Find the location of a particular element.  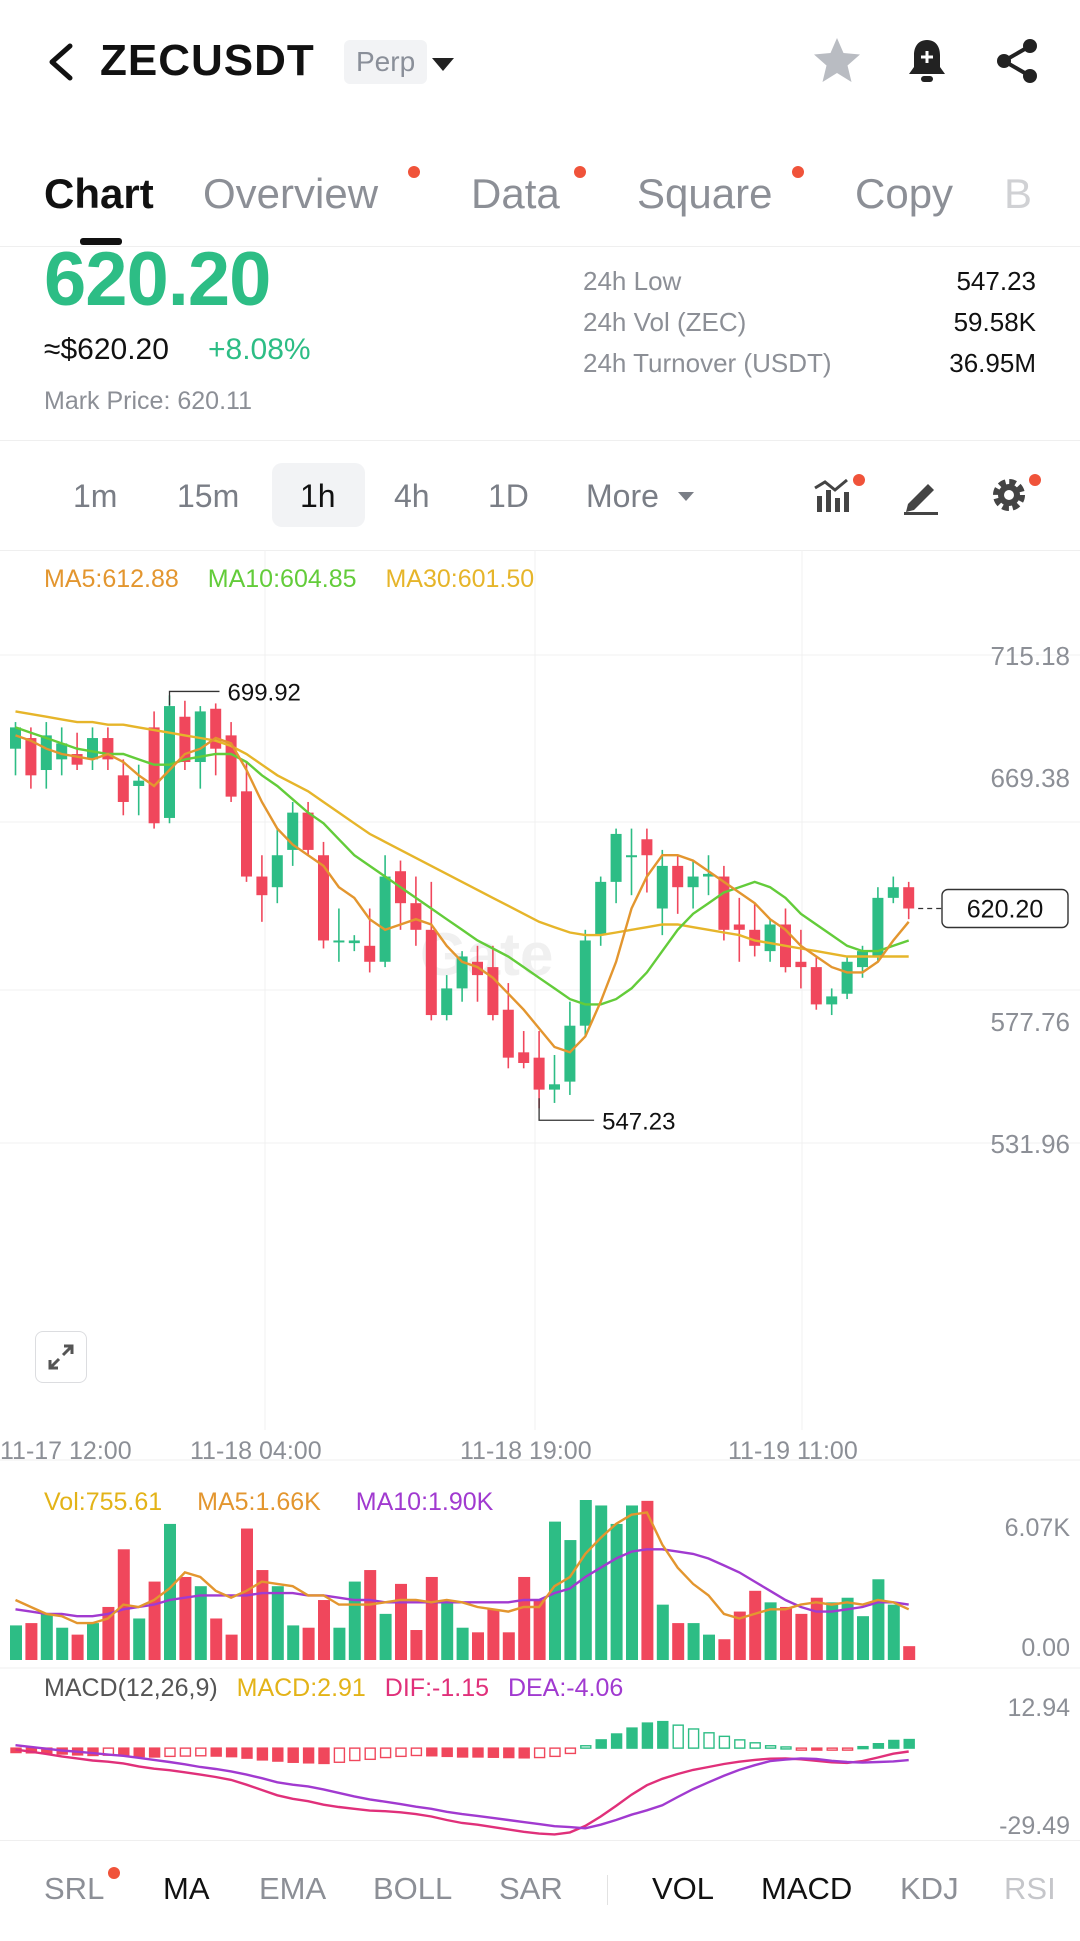

ma5-line is located at coordinates (462, 894).